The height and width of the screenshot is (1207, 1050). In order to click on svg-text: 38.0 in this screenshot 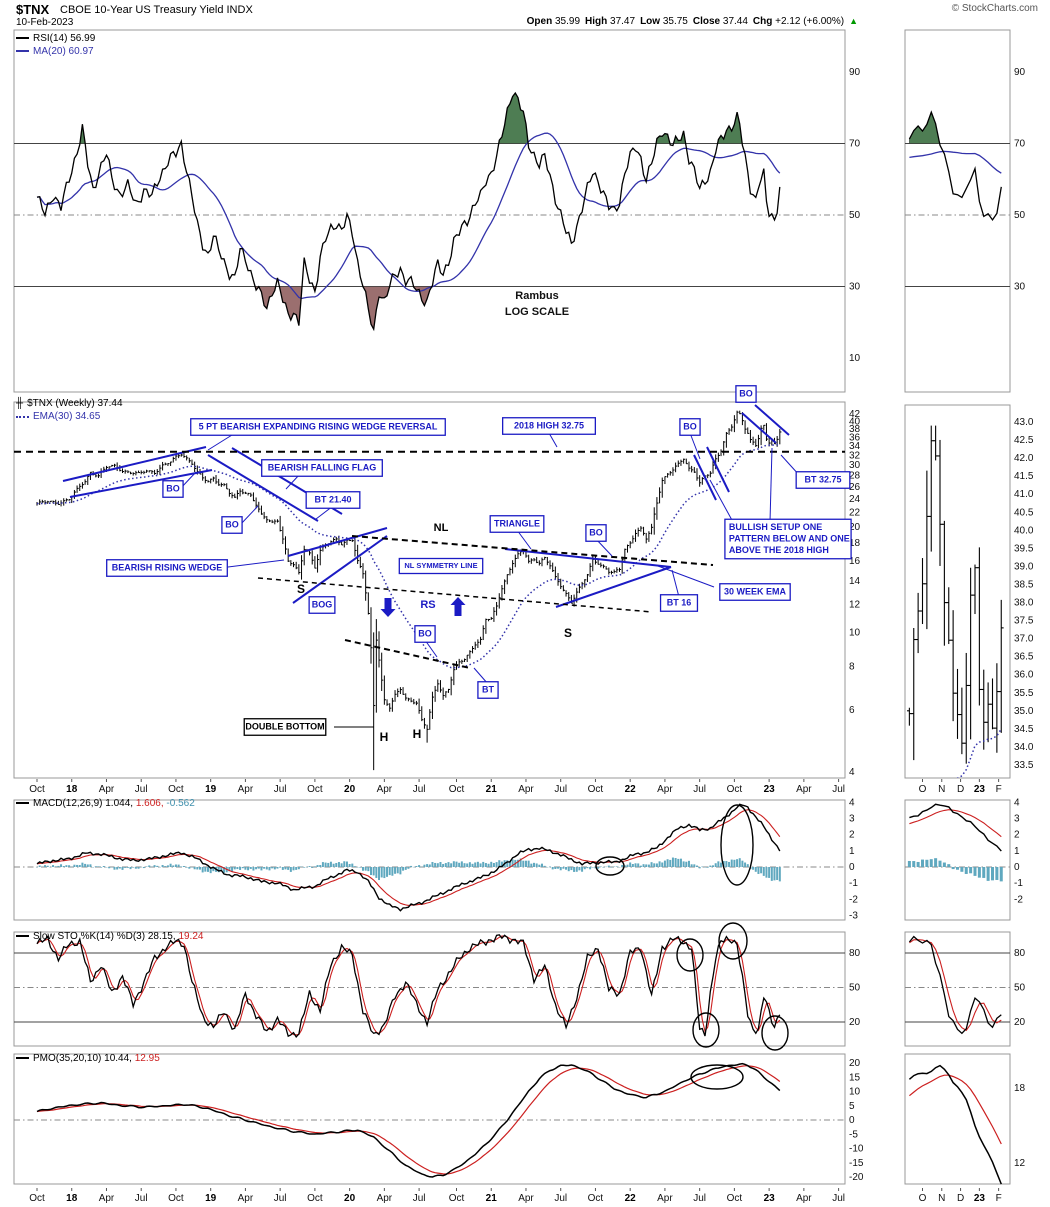, I will do `click(1024, 603)`.